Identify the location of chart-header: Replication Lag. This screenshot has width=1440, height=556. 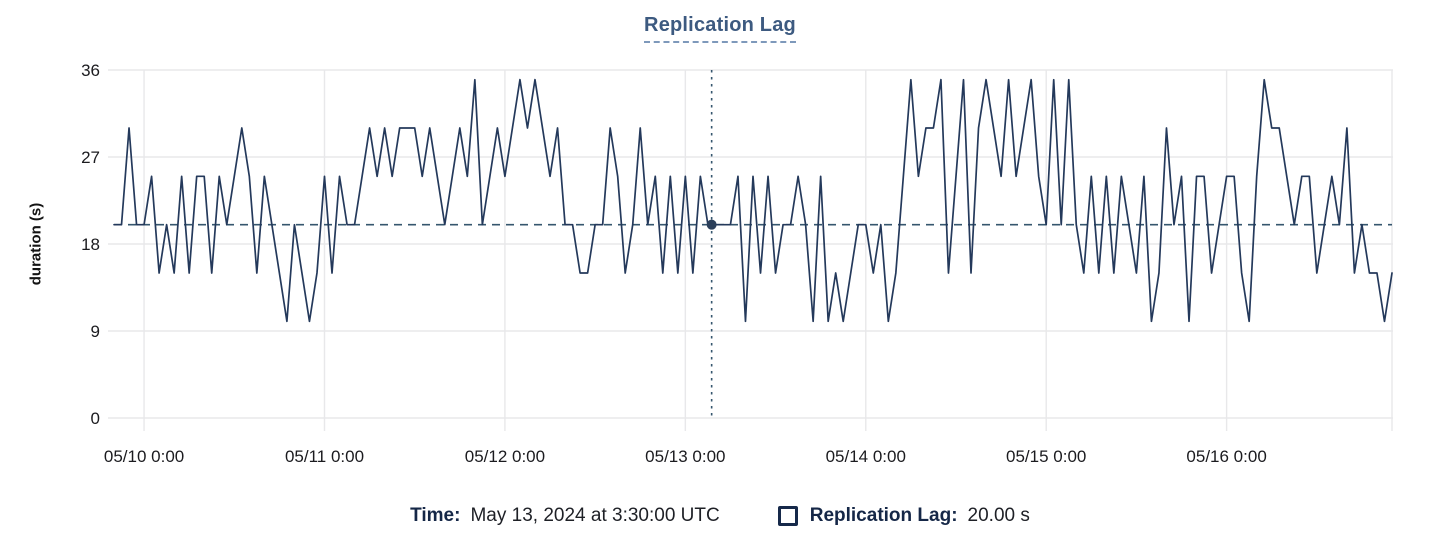
(720, 28).